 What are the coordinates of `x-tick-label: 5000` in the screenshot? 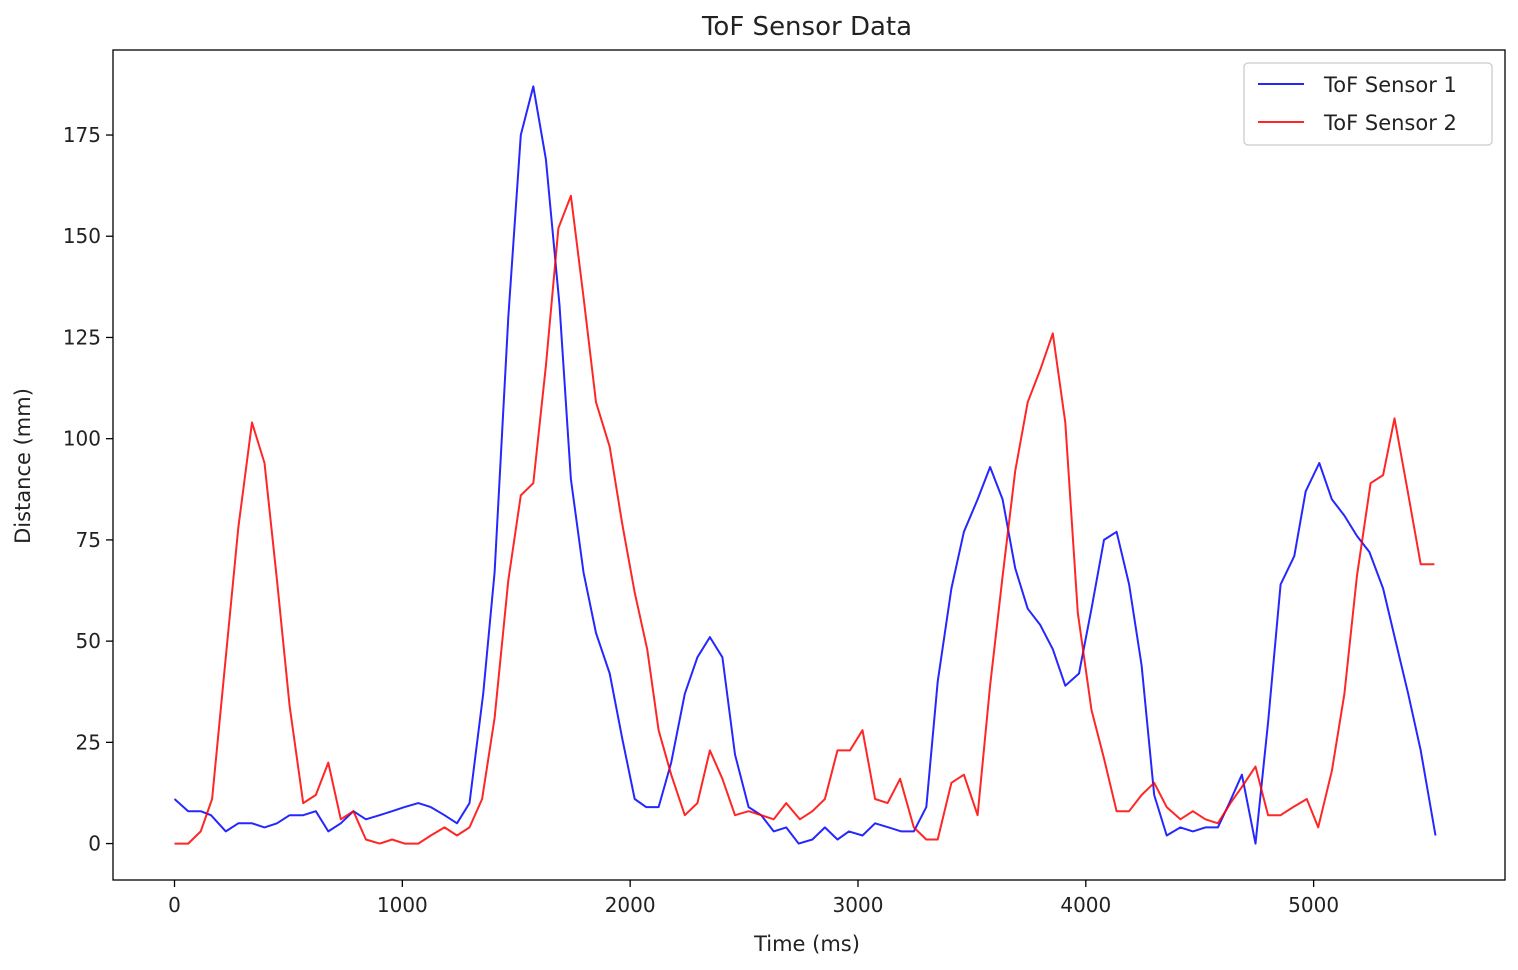 It's located at (1313, 905).